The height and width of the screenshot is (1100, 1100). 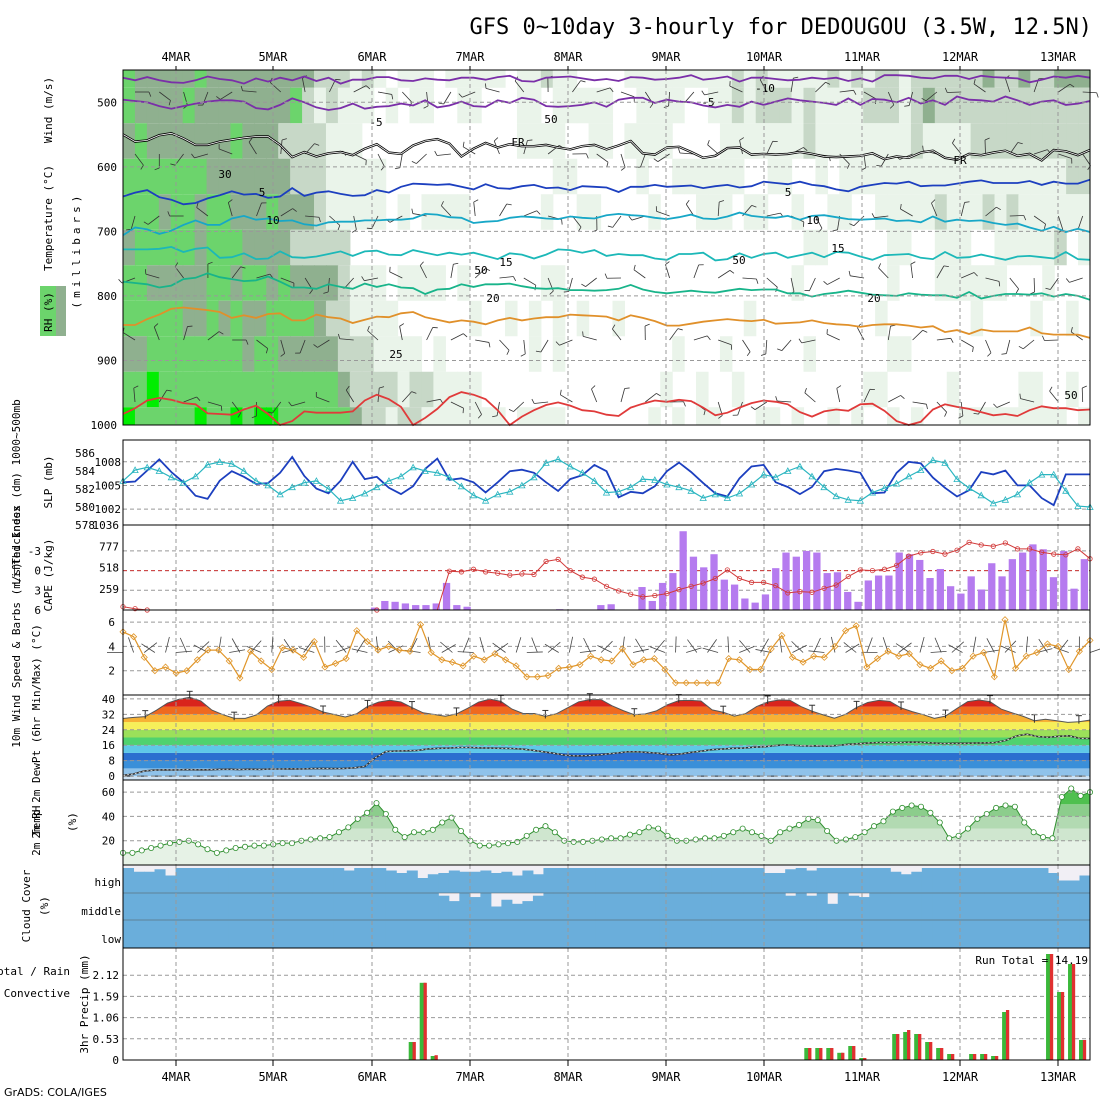 What do you see at coordinates (606, 749) in the screenshot?
I see `temp-band` at bounding box center [606, 749].